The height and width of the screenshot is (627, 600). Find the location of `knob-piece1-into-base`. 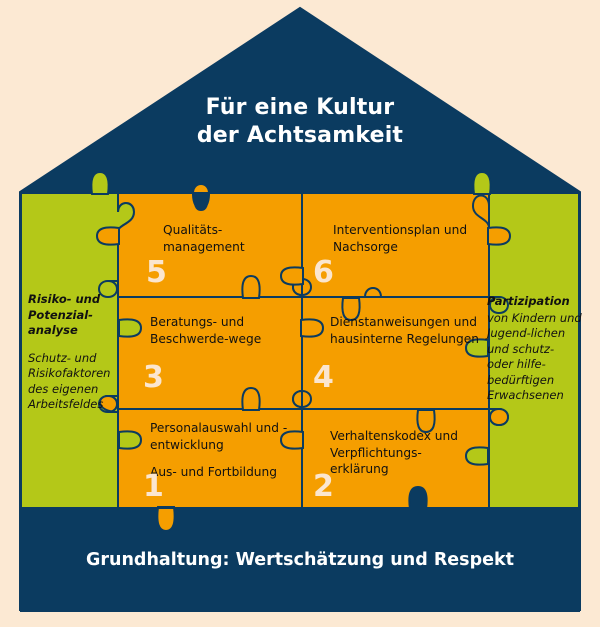

knob-piece1-into-base is located at coordinates (166, 519).